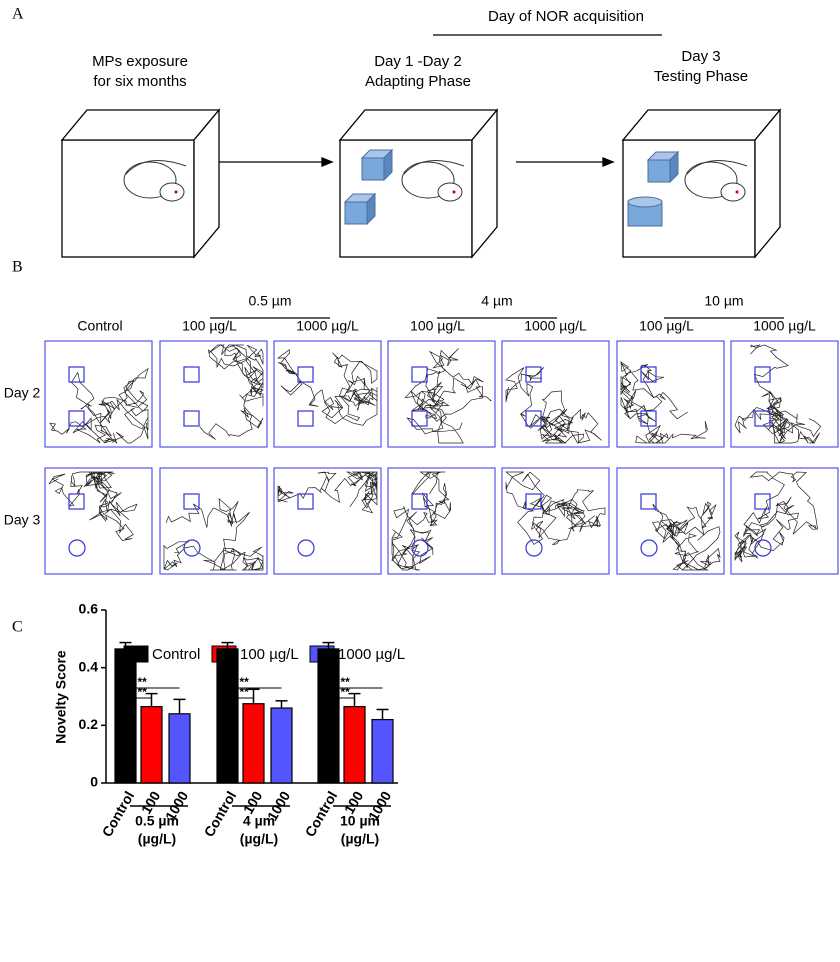  Describe the element at coordinates (139, 81) in the screenshot. I see `stage-text: for six months` at that location.